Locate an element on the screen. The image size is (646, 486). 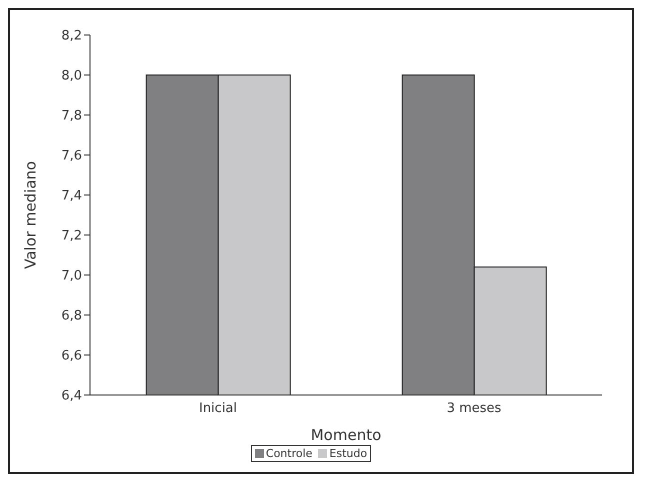
y-tick-label: 8,2 is located at coordinates (71, 36).